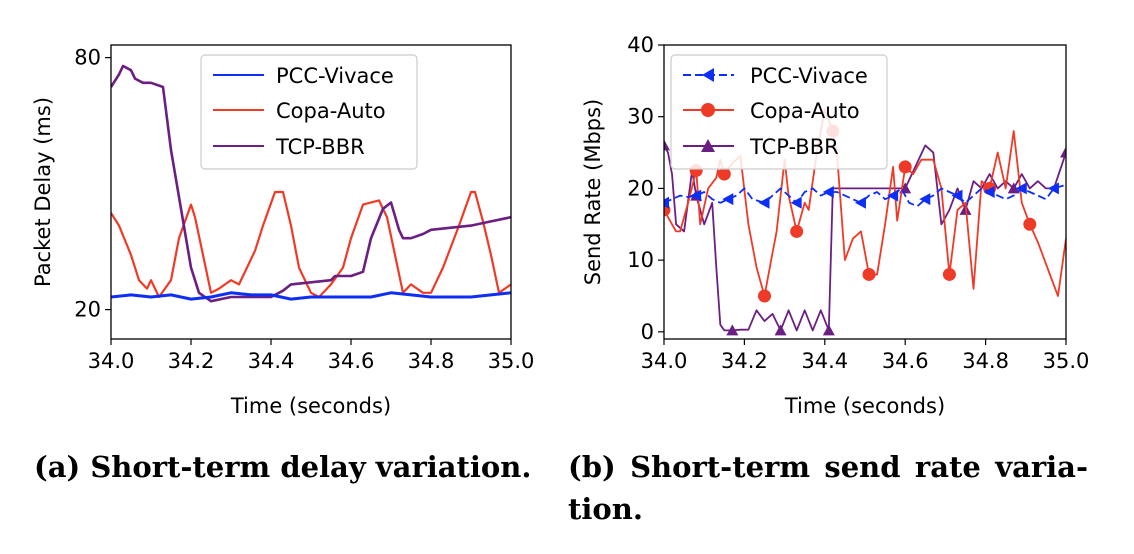 The width and height of the screenshot is (1134, 554). What do you see at coordinates (351, 361) in the screenshot?
I see `delay-xtick-label: 34.6` at bounding box center [351, 361].